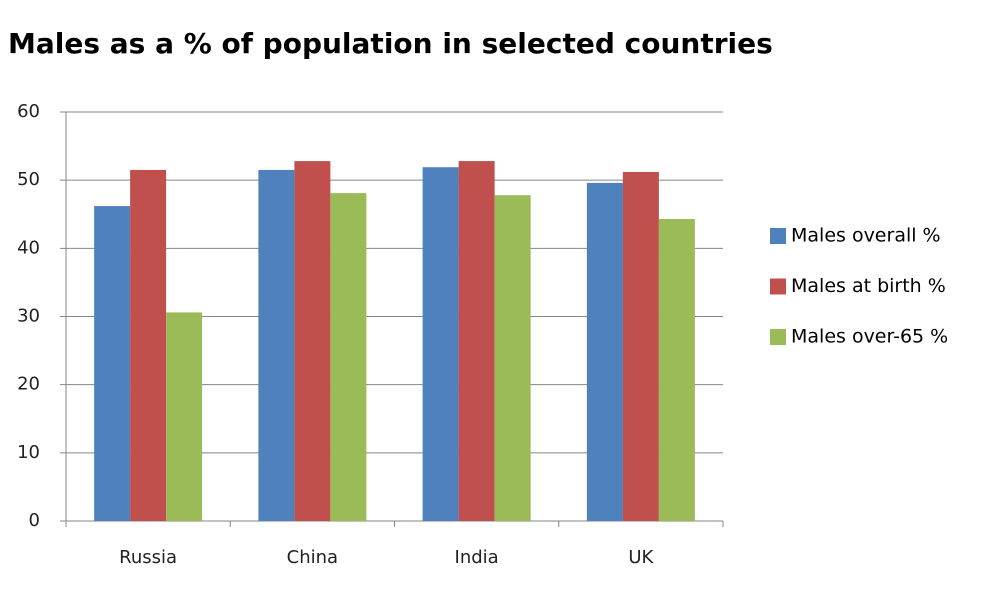 Image resolution: width=1000 pixels, height=593 pixels. I want to click on legend-label: Males over-65 %, so click(869, 337).